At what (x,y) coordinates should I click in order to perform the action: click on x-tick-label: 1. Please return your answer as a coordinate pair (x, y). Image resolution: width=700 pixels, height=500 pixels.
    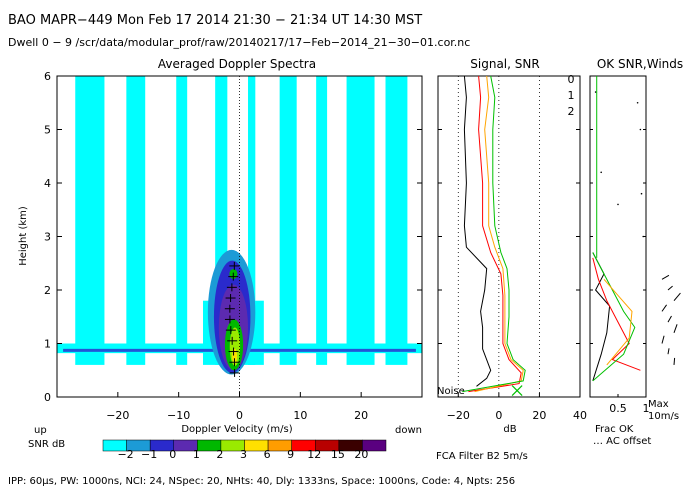
    Looking at the image, I should click on (646, 408).